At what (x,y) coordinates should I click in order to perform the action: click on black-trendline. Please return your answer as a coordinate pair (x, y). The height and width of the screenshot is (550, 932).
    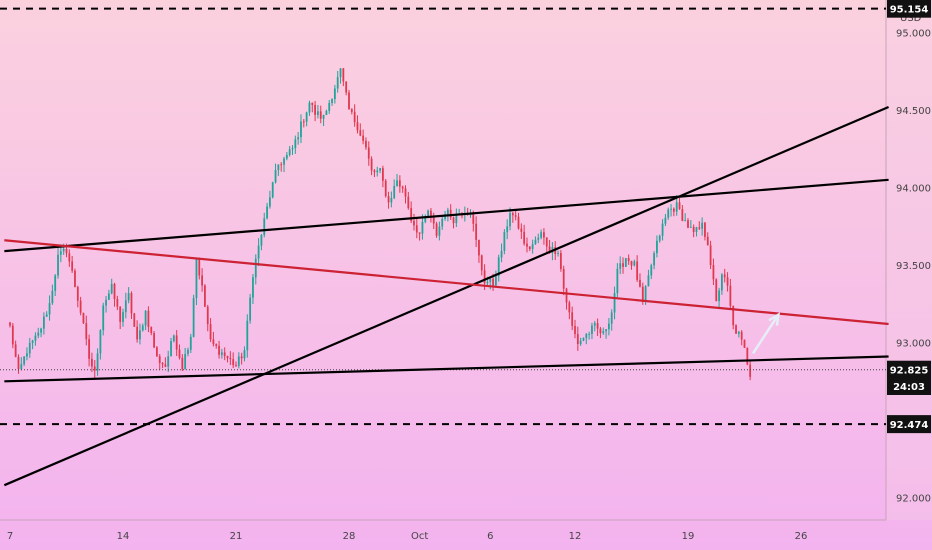
    Looking at the image, I should click on (446, 369).